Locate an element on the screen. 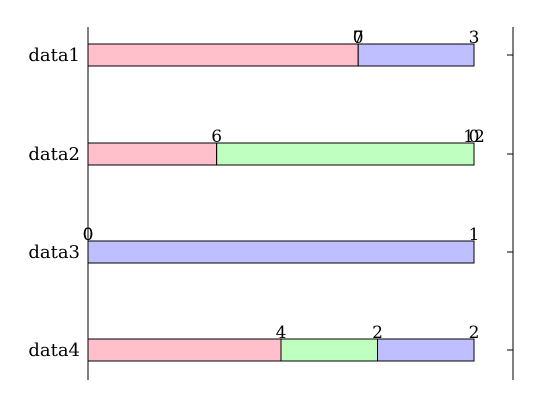 The image size is (540, 407). value-label-data3-series2: 0 is located at coordinates (88, 235).